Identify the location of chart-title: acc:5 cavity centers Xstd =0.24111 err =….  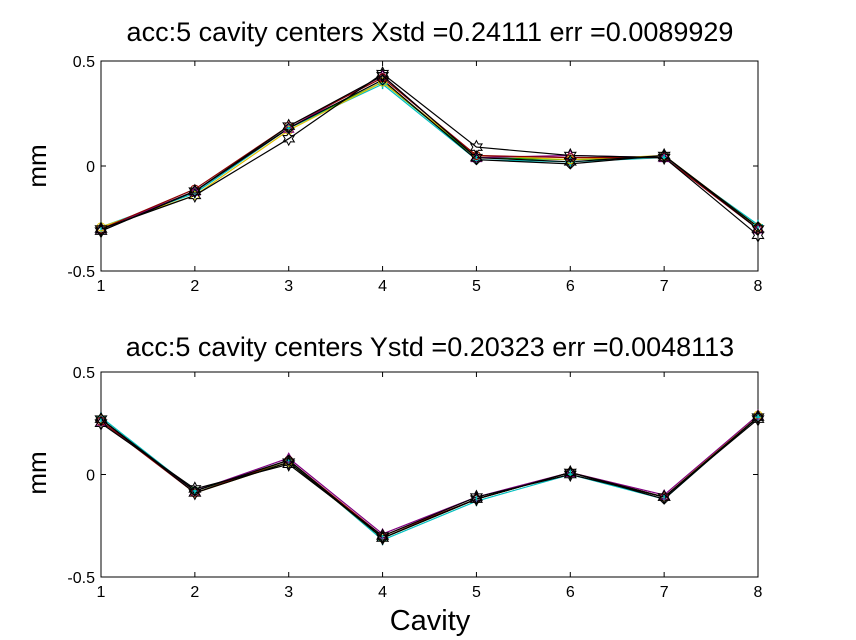
(430, 32).